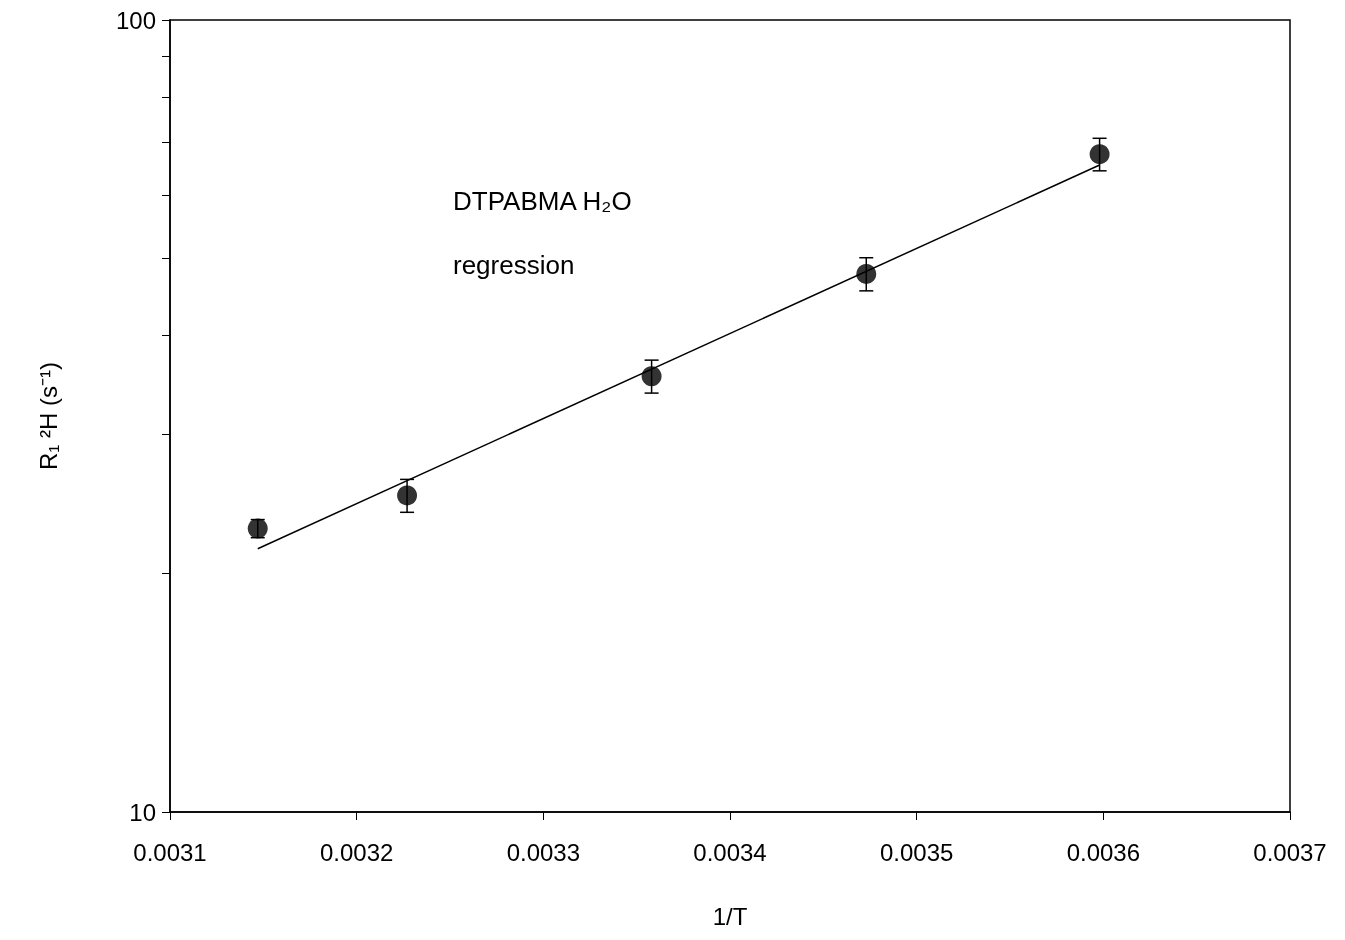 This screenshot has height=940, width=1345. I want to click on y-tick-label: 100, so click(135, 20).